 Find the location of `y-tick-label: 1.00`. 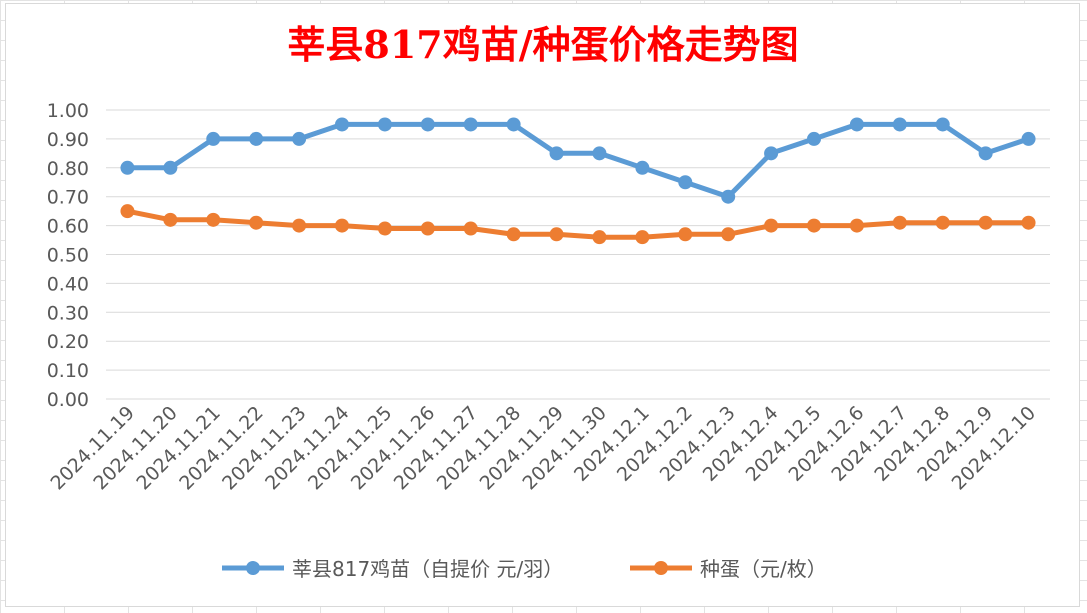

y-tick-label: 1.00 is located at coordinates (68, 111).